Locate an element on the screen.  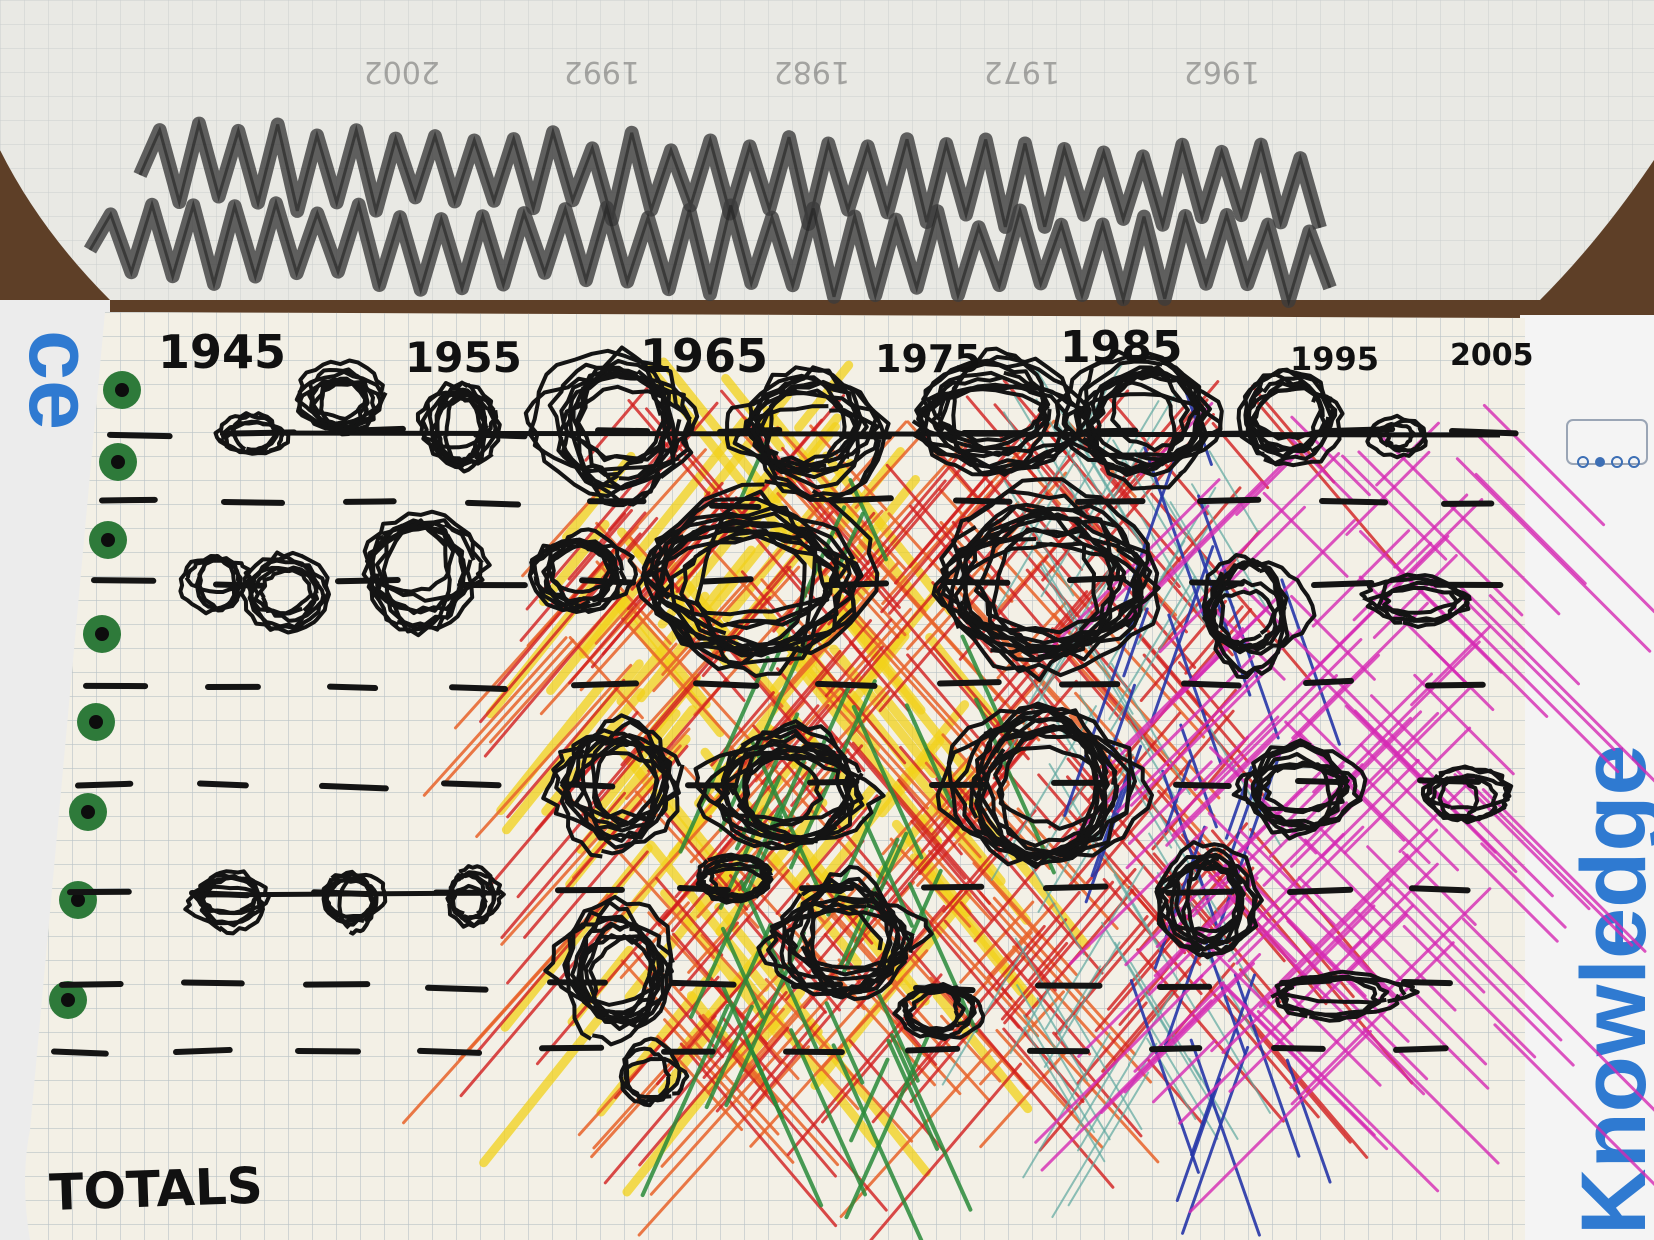
faint-label: 2002 is located at coordinates (402, 71).